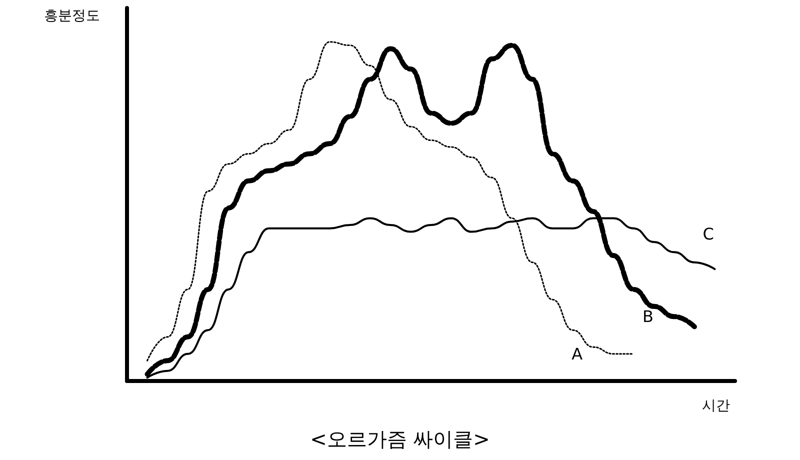  What do you see at coordinates (648, 316) in the screenshot?
I see `series-label: B` at bounding box center [648, 316].